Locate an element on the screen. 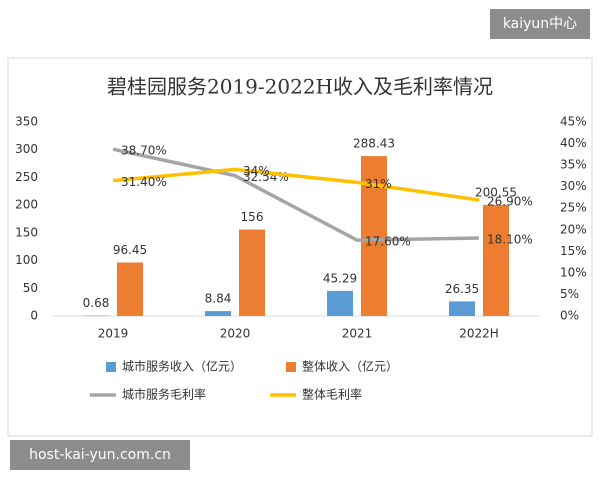  x-tick-label: 2019 is located at coordinates (113, 334).